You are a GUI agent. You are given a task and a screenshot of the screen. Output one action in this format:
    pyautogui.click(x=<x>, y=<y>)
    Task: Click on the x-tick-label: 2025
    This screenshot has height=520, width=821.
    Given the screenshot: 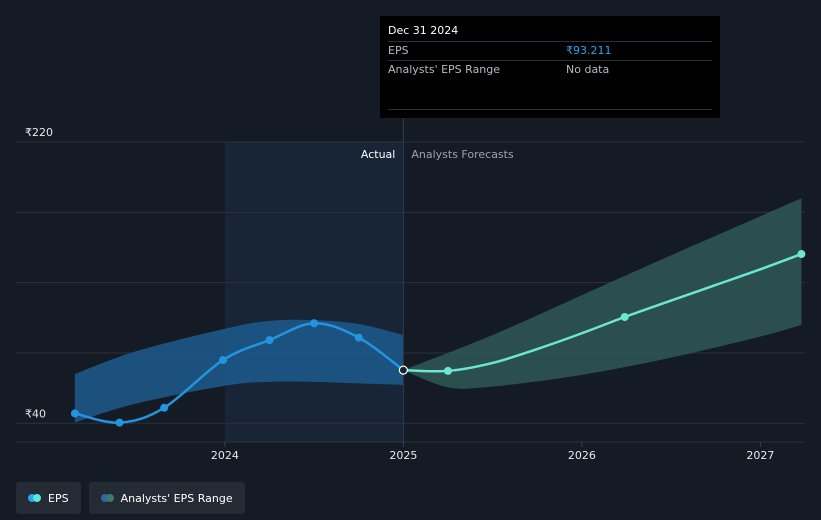 What is the action you would take?
    pyautogui.click(x=403, y=455)
    